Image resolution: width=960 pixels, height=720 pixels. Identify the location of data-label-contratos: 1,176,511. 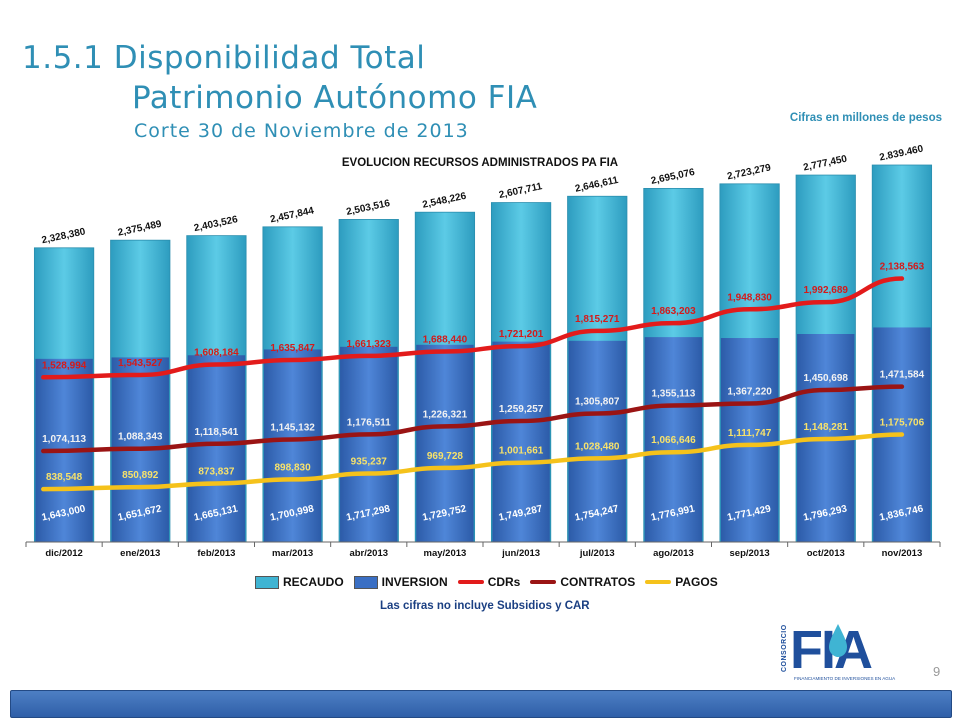
(369, 422).